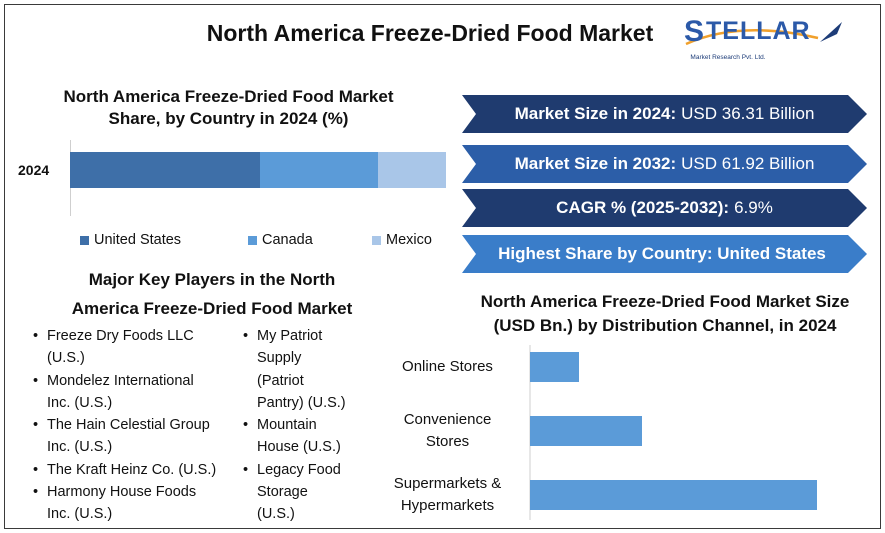 The width and height of the screenshot is (885, 533). I want to click on key-player-text: My Patriot, so click(290, 336).